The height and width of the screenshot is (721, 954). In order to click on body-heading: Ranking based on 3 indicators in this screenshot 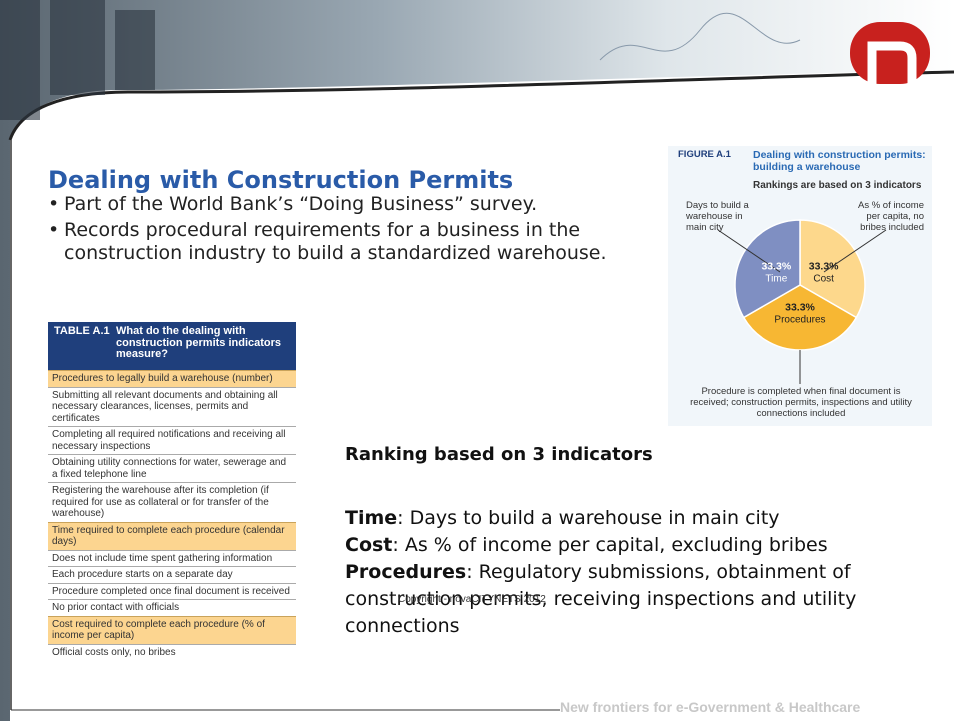, I will do `click(499, 454)`.